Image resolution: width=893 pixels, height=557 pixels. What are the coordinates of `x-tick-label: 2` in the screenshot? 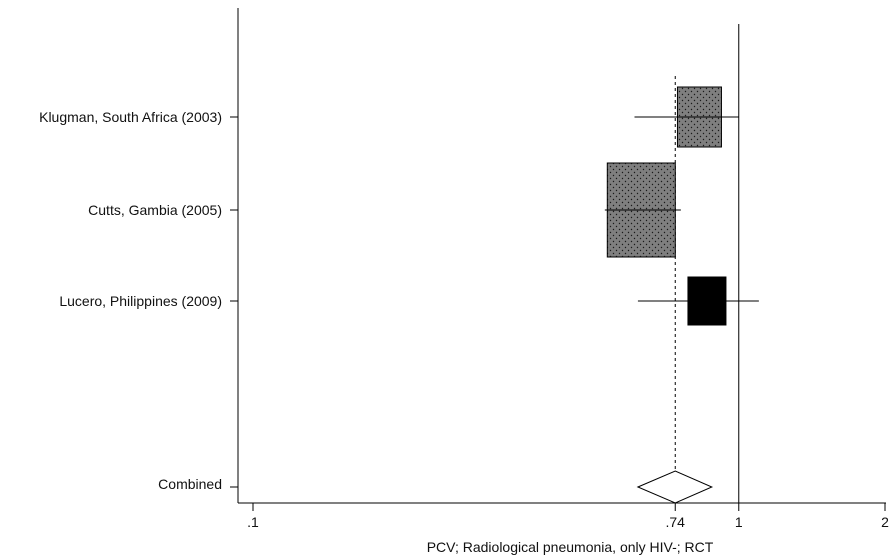 It's located at (885, 522).